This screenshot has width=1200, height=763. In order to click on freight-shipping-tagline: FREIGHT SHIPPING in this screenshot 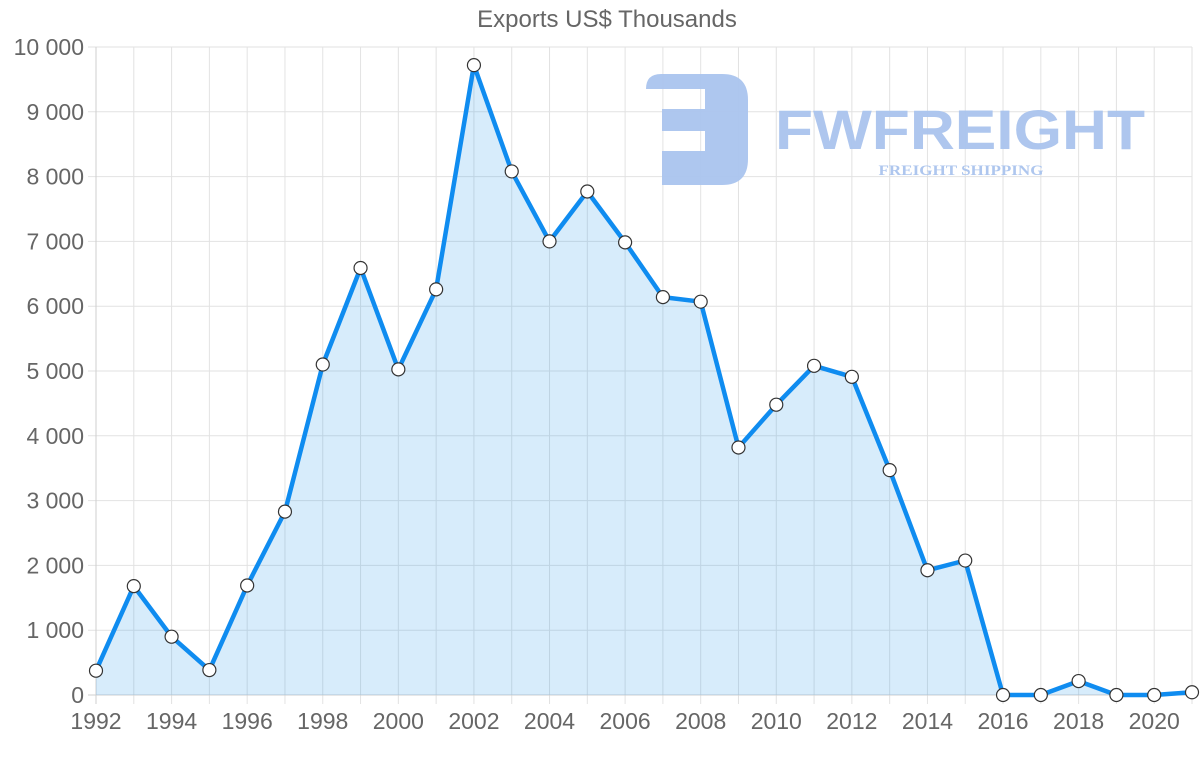, I will do `click(961, 171)`.